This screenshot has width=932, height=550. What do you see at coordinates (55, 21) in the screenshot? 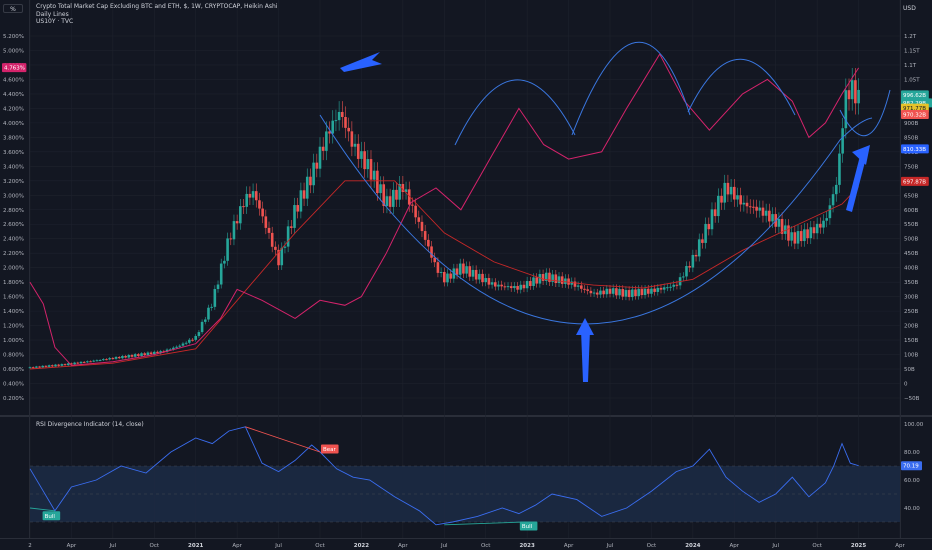
I see `indicator-us10y: US10Y · TVC` at bounding box center [55, 21].